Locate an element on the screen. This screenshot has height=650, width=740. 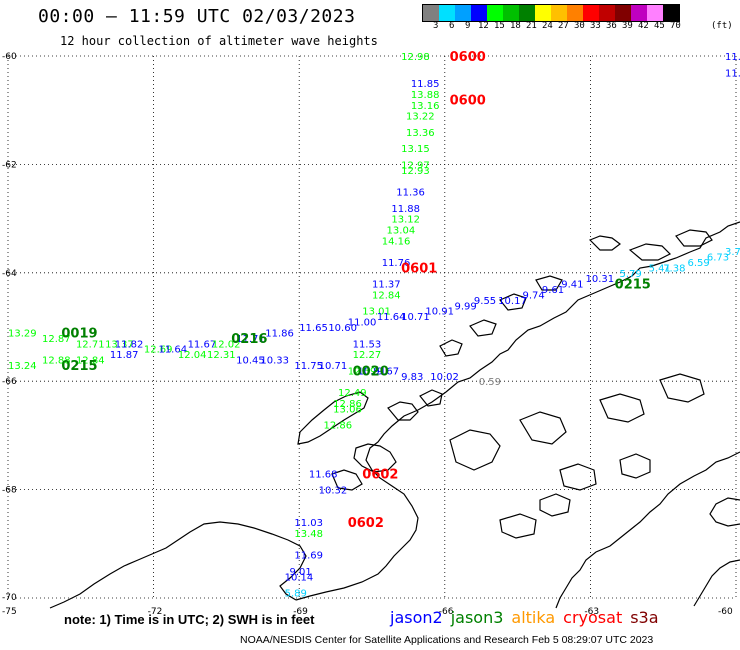
wave-height-value: 9.74 is located at coordinates (533, 295).